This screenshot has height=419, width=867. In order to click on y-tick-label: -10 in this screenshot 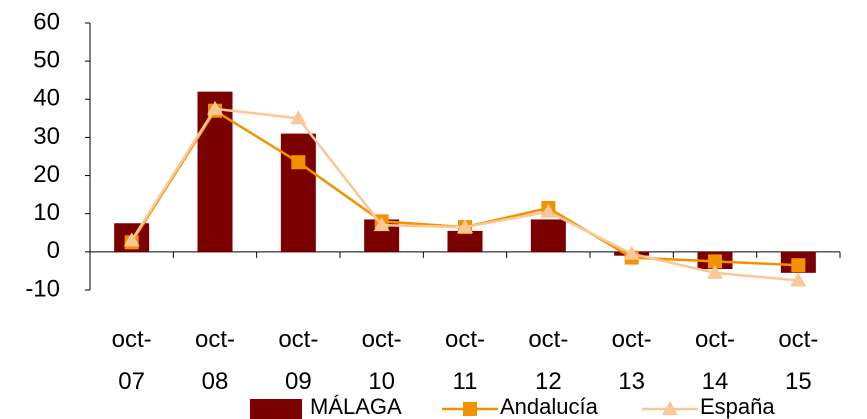, I will do `click(42, 288)`.